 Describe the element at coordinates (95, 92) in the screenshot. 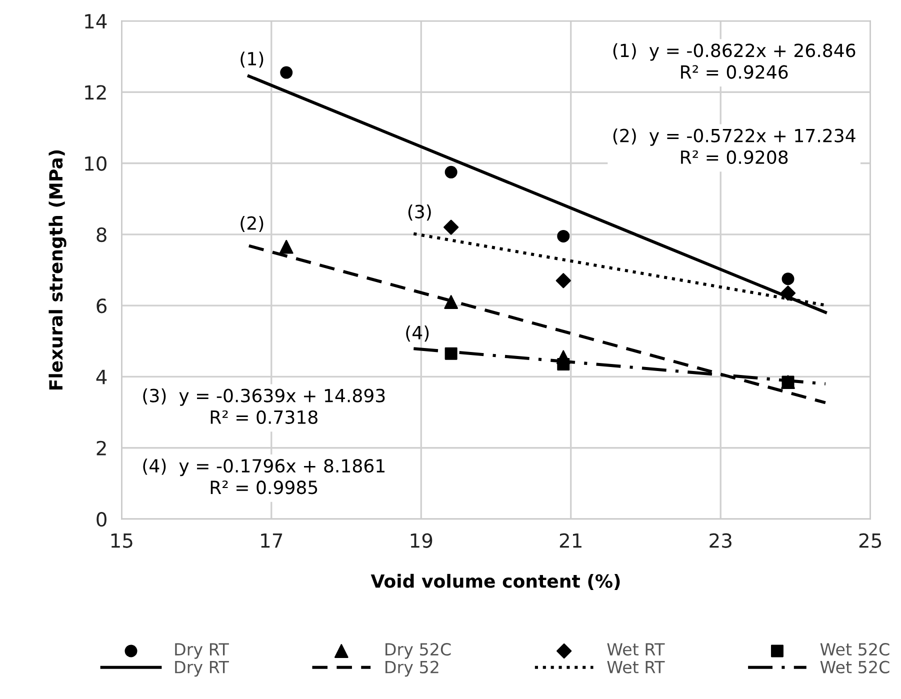

I see `y-tick-label: 12` at that location.